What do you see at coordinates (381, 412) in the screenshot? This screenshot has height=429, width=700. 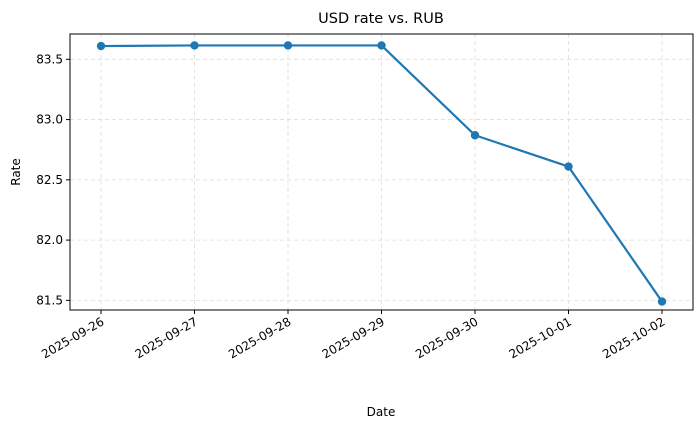 I see `x-axis-label: Date` at bounding box center [381, 412].